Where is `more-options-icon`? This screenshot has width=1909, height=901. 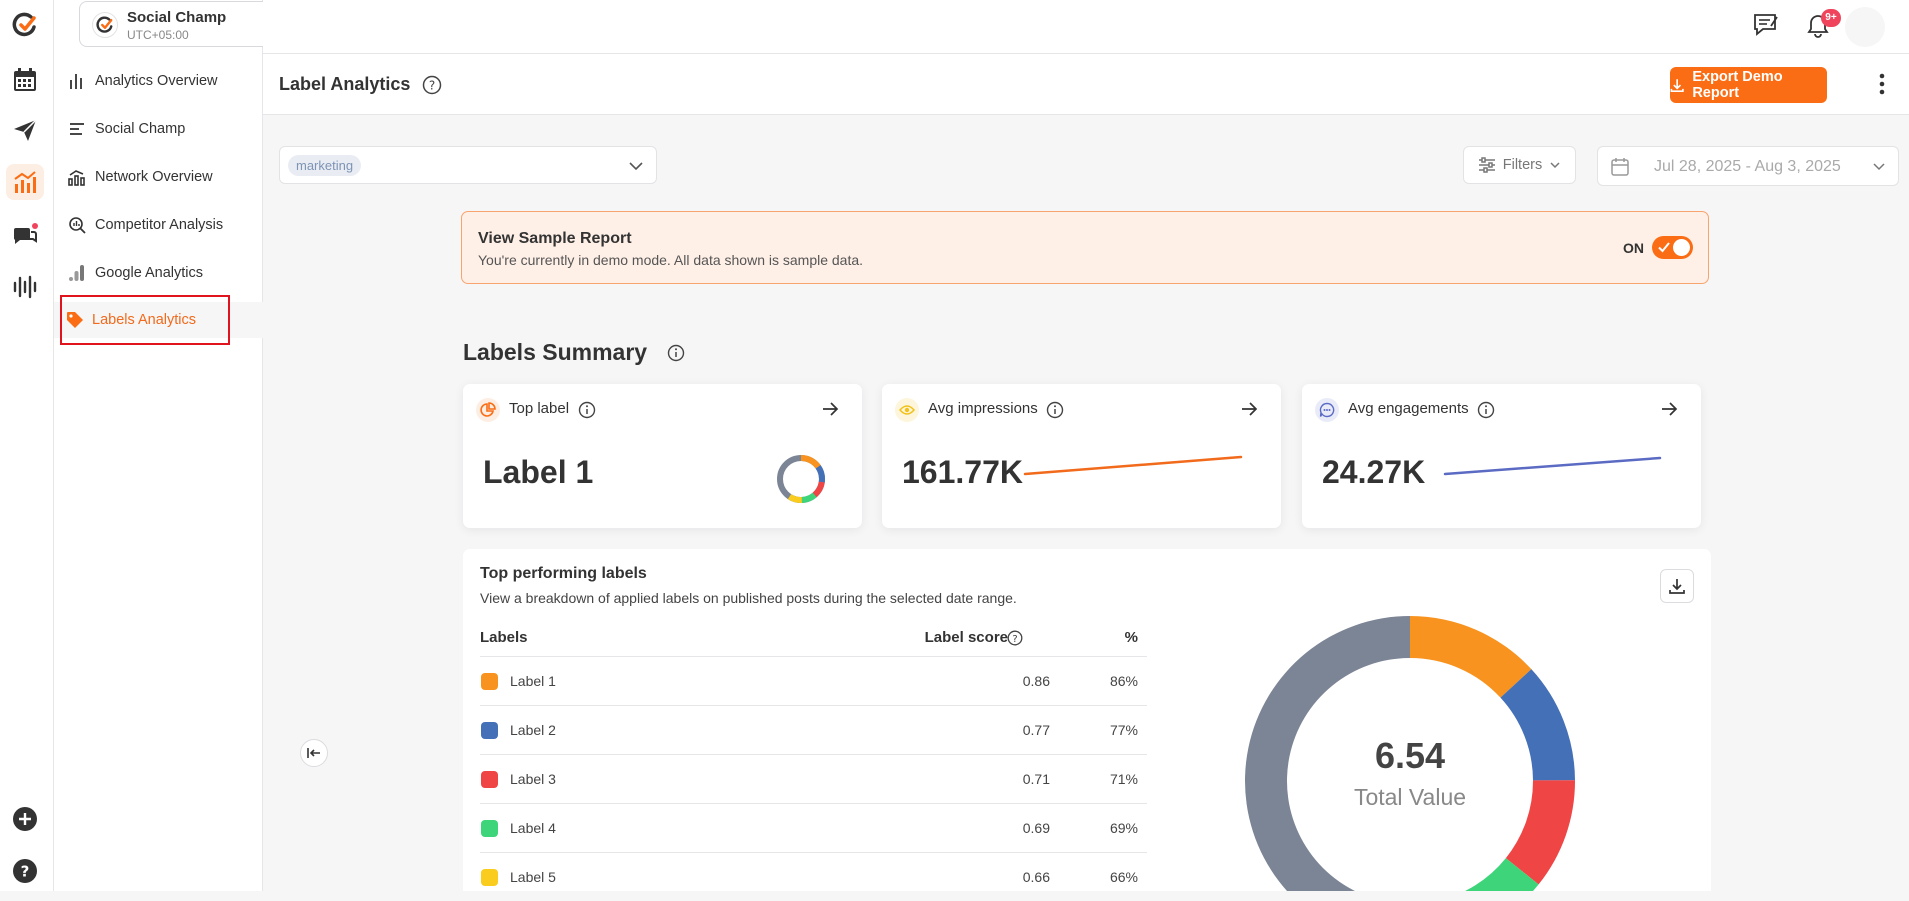
more-options-icon is located at coordinates (1882, 84).